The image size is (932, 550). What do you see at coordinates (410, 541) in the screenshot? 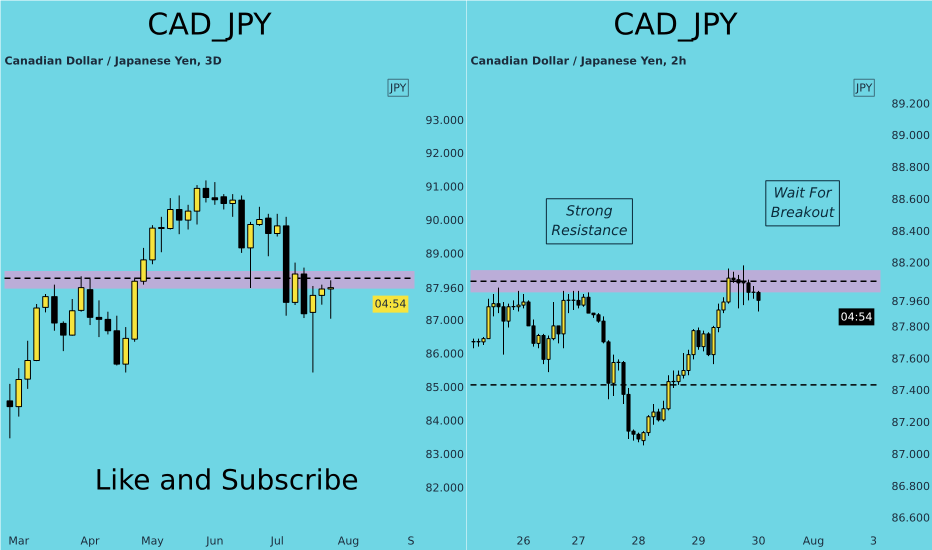
I see `x-tick-label: S` at bounding box center [410, 541].